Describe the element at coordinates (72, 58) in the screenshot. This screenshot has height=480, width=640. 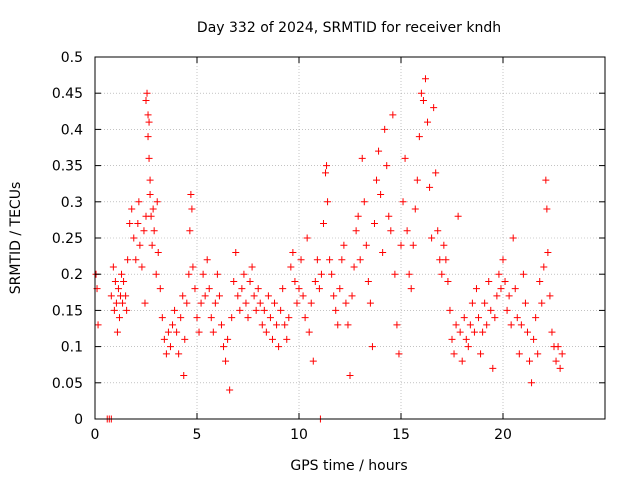
I see `y-tick-label: 0.5` at that location.